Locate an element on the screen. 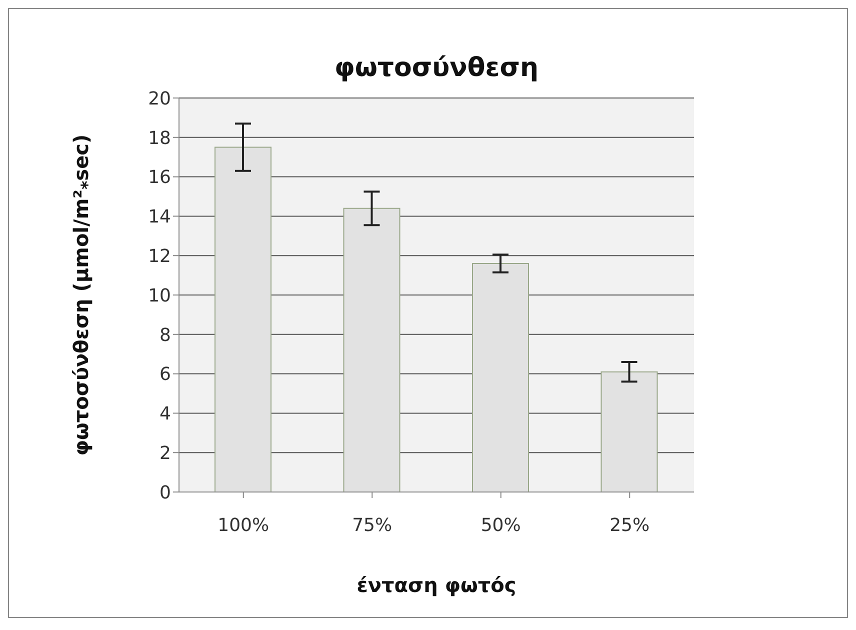  y-tick-label: 16 is located at coordinates (159, 177).